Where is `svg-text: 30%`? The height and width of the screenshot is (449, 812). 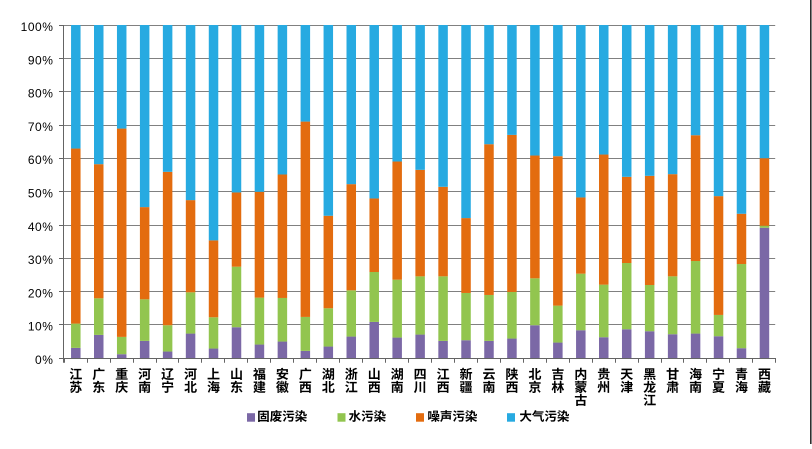 svg-text: 30% is located at coordinates (41, 260).